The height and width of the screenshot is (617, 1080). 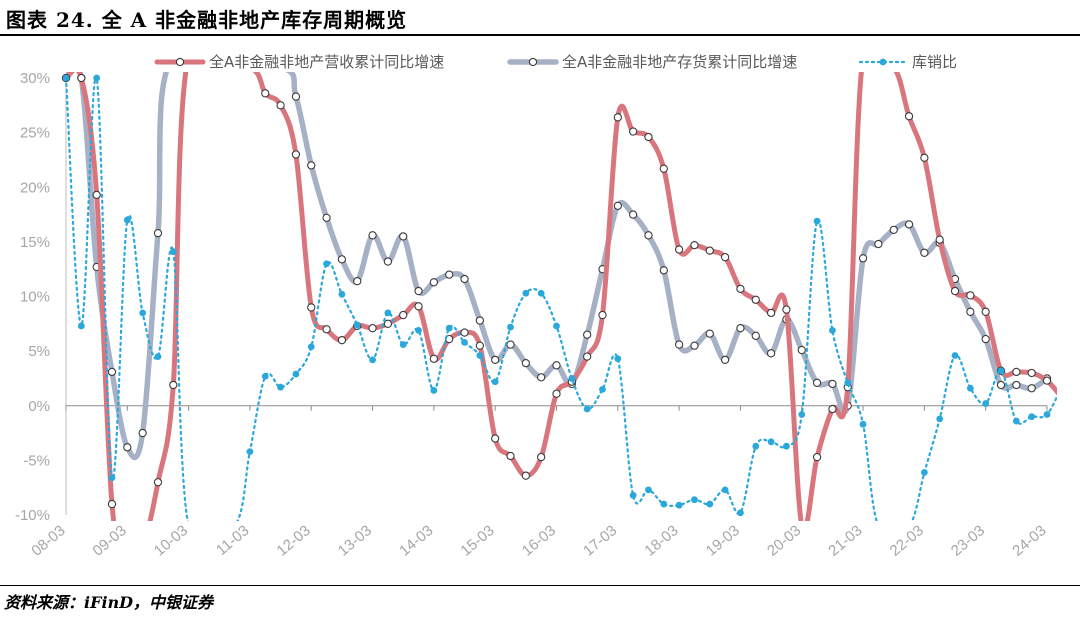 I want to click on y-tick-label: 5%, so click(x=39, y=351).